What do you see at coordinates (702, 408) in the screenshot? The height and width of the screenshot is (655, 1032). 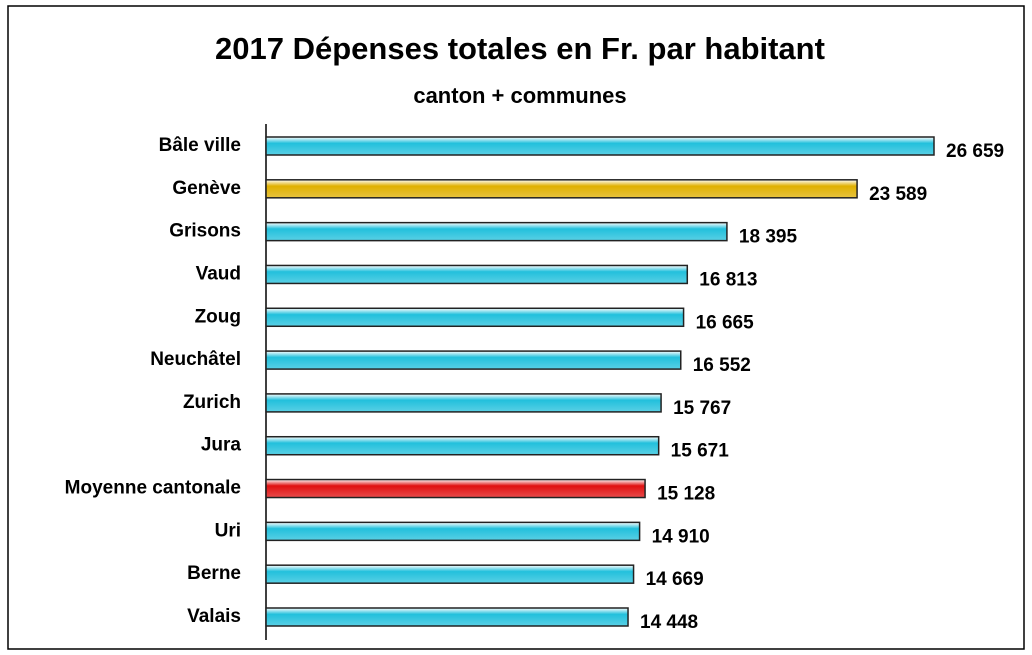 I see `data-label: 15 767` at bounding box center [702, 408].